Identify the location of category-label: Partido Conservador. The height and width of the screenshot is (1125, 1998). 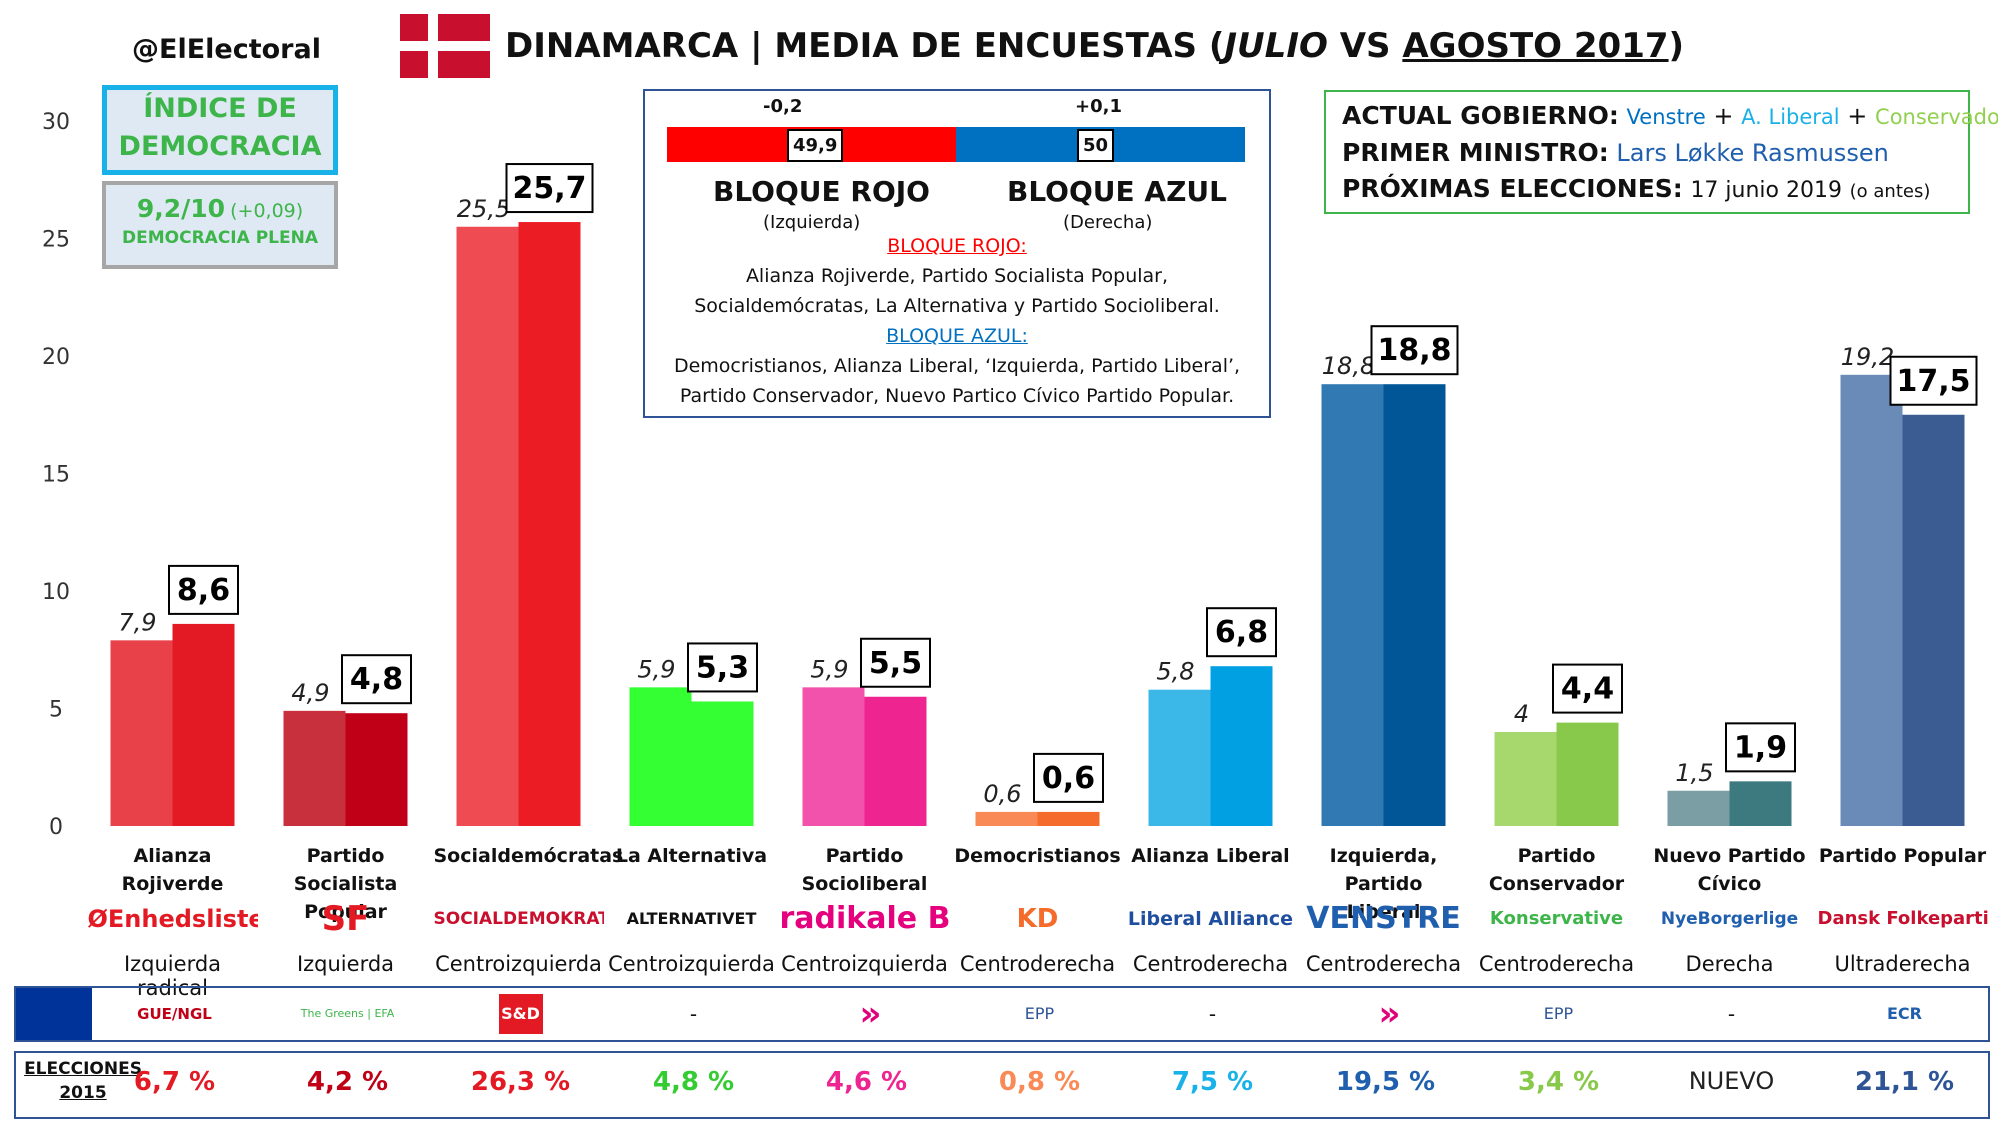
(1557, 870).